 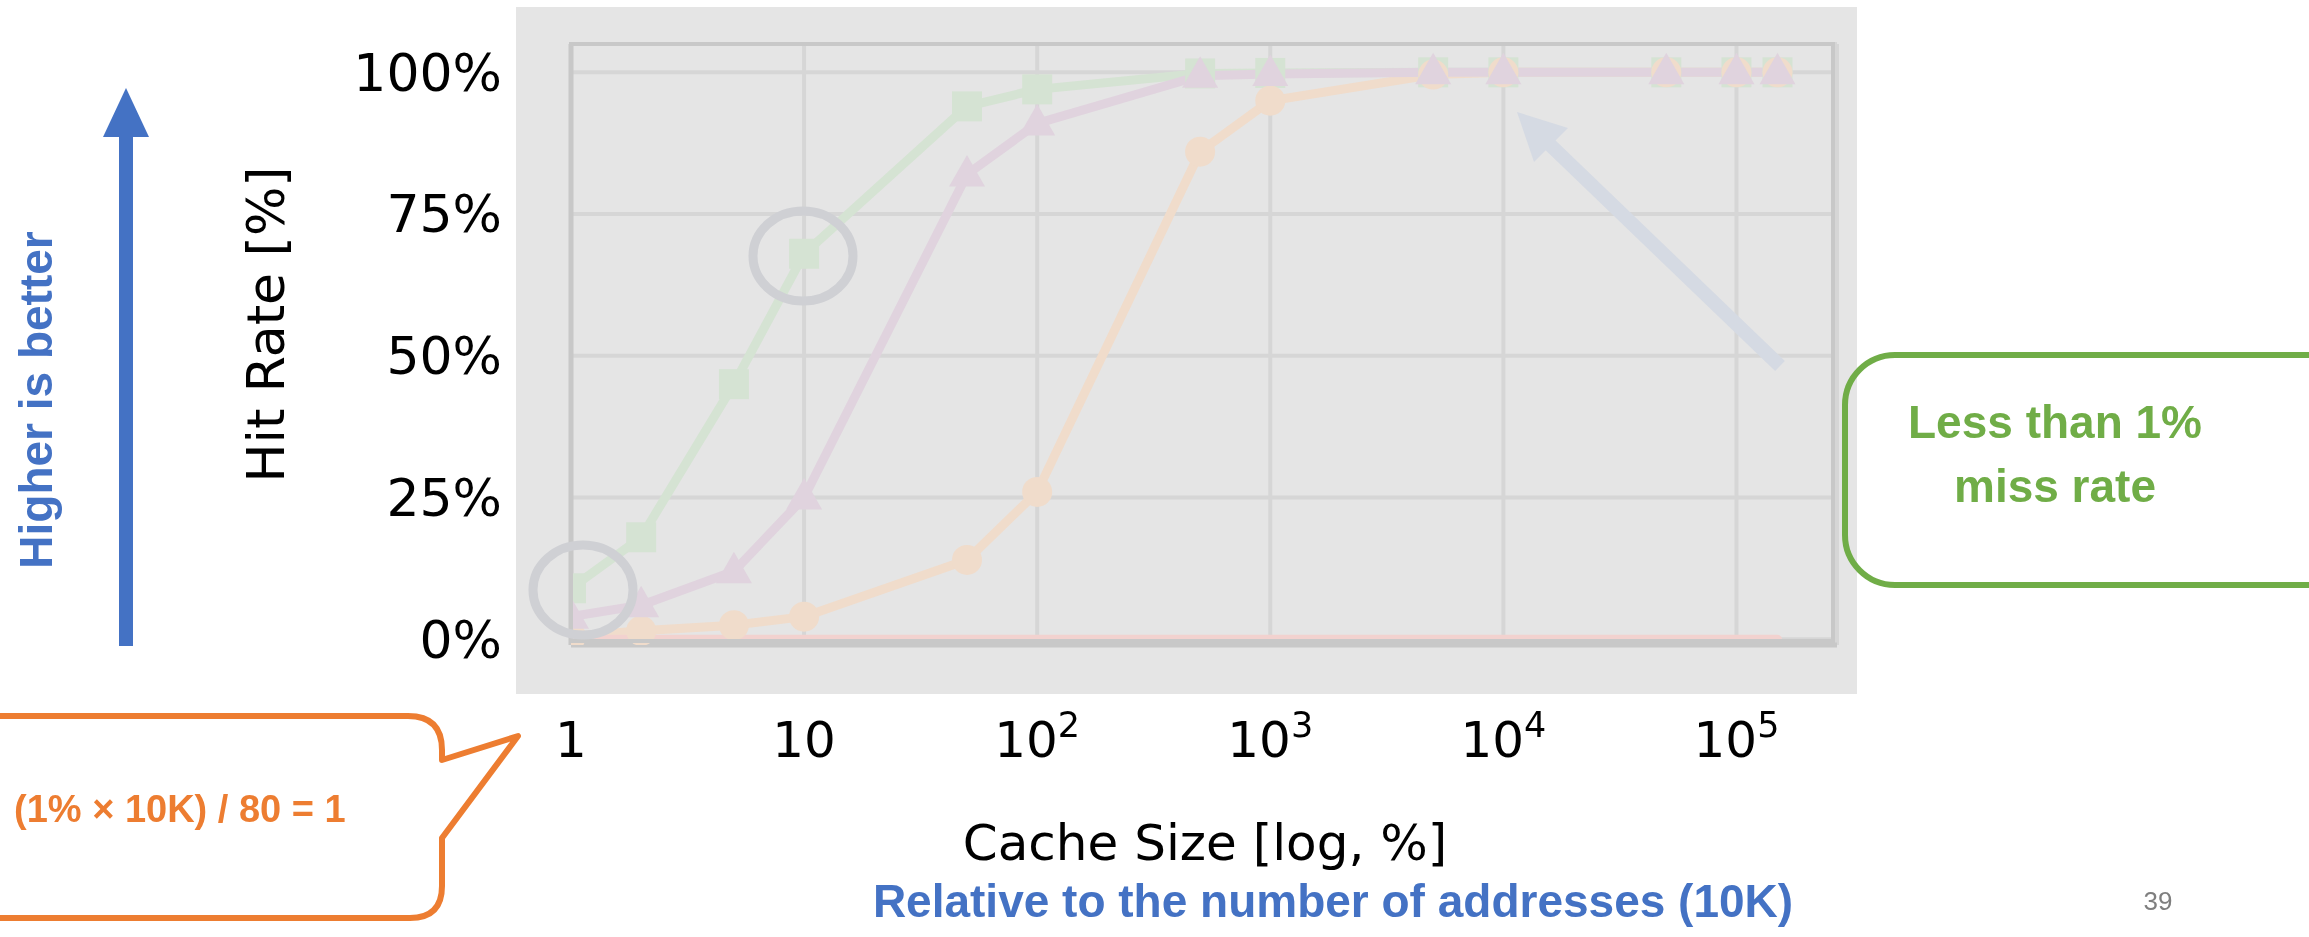 What do you see at coordinates (444, 356) in the screenshot?
I see `y-tick-label: 50%` at bounding box center [444, 356].